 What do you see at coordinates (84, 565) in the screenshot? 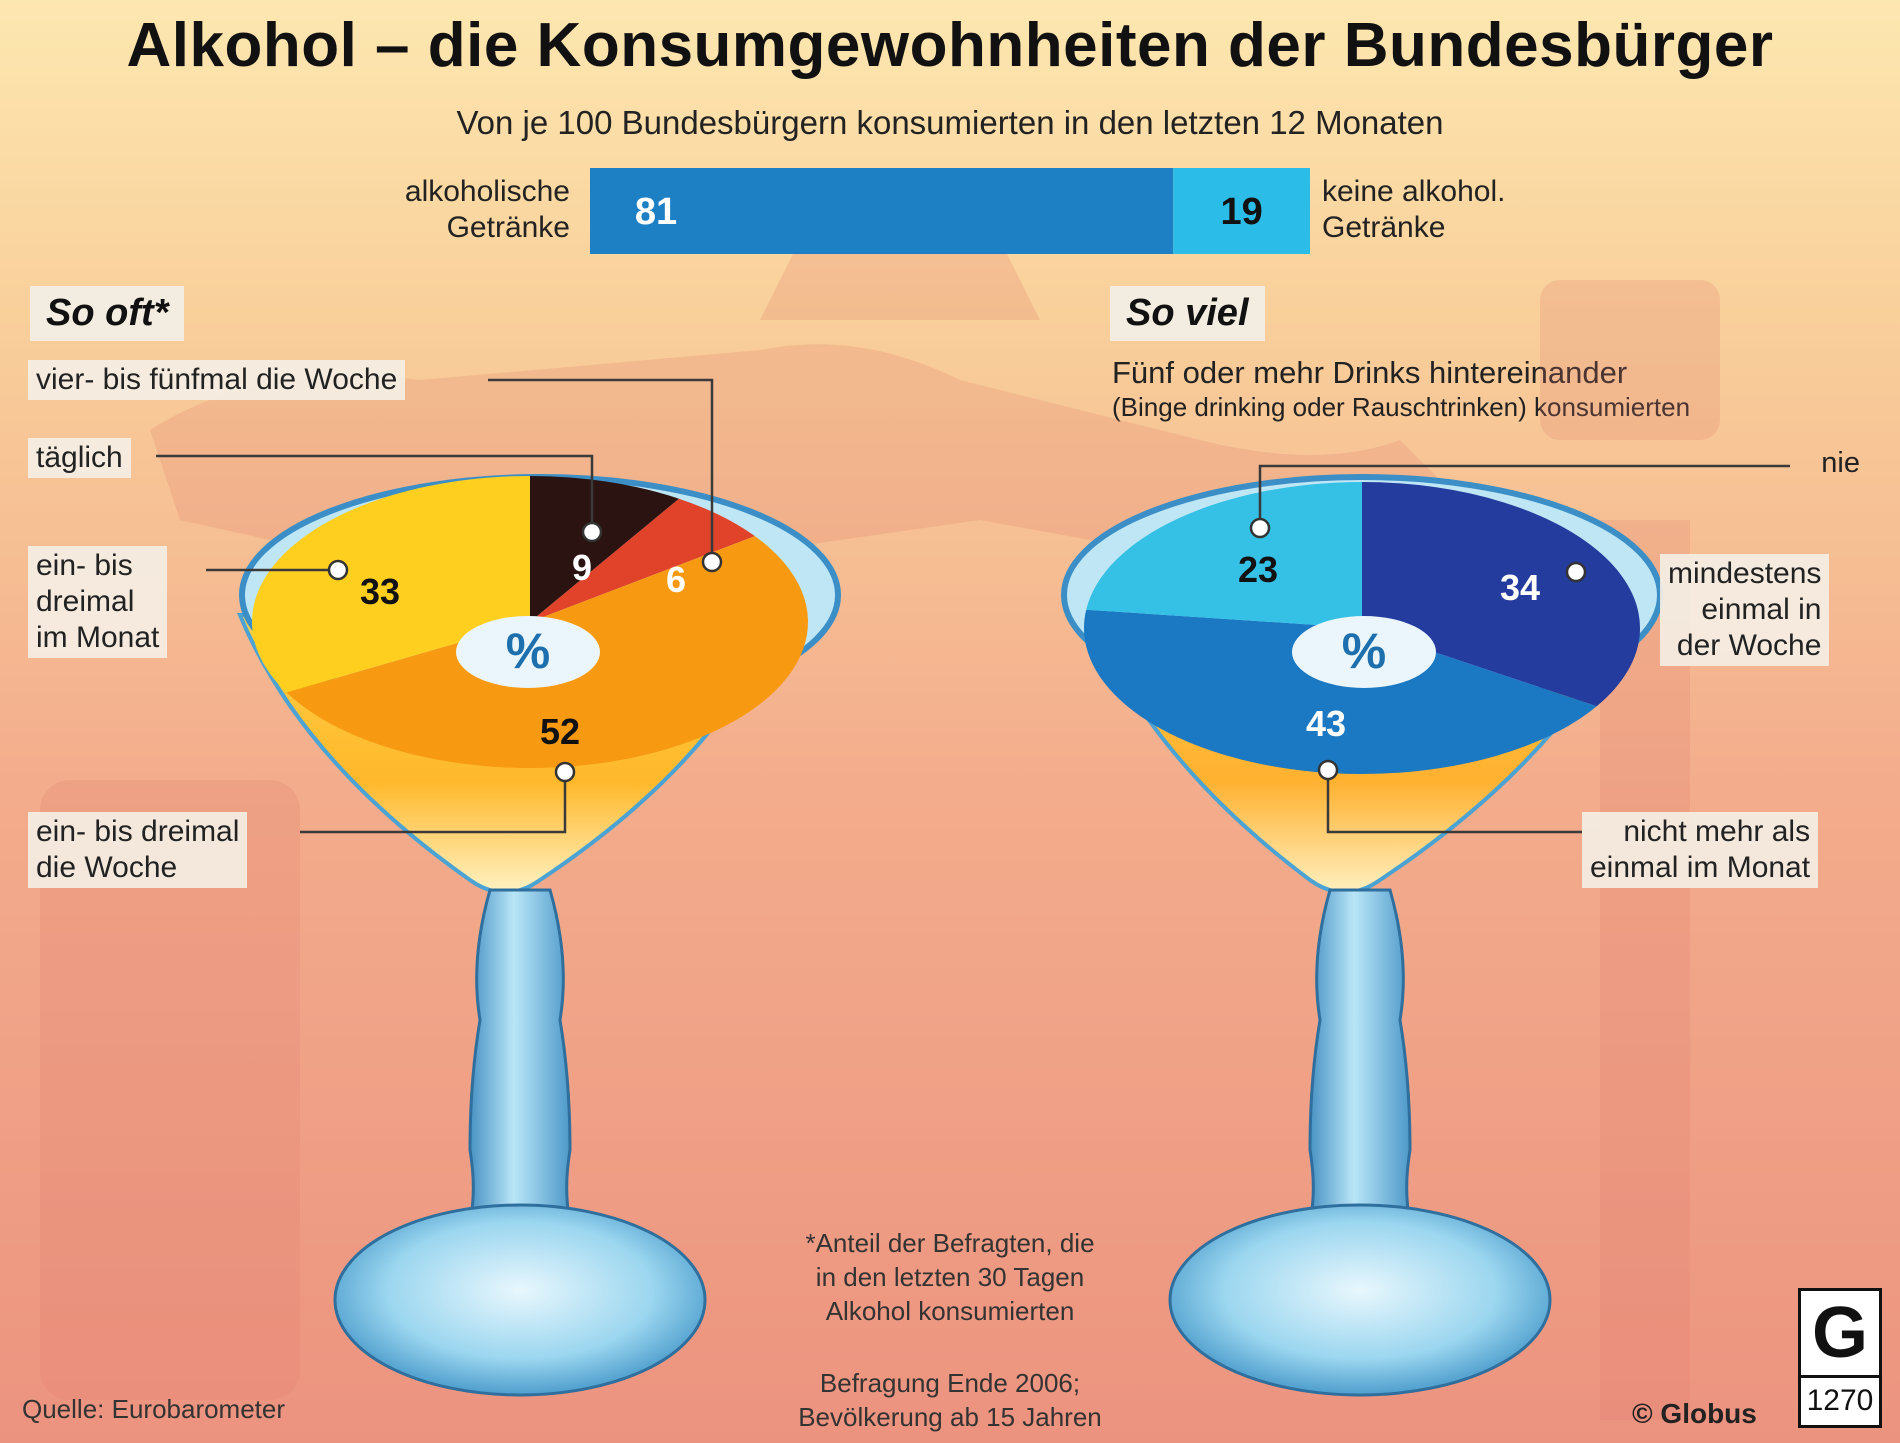
I see `label-monthly-line-1: ein- bis` at bounding box center [84, 565].